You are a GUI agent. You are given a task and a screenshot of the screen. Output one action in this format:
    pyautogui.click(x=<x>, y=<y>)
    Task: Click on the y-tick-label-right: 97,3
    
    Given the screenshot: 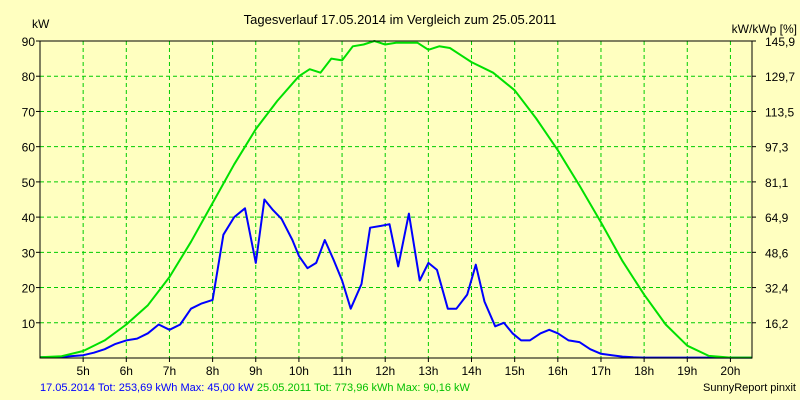 What is the action you would take?
    pyautogui.click(x=777, y=148)
    